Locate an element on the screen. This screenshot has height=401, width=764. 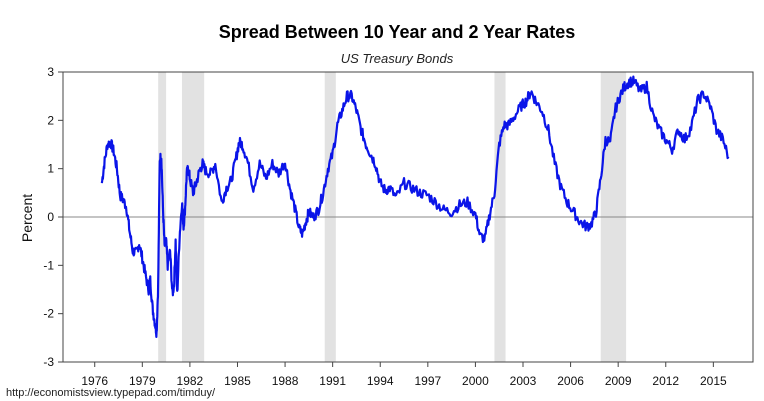
y-tick-label: 0 is located at coordinates (50, 217).